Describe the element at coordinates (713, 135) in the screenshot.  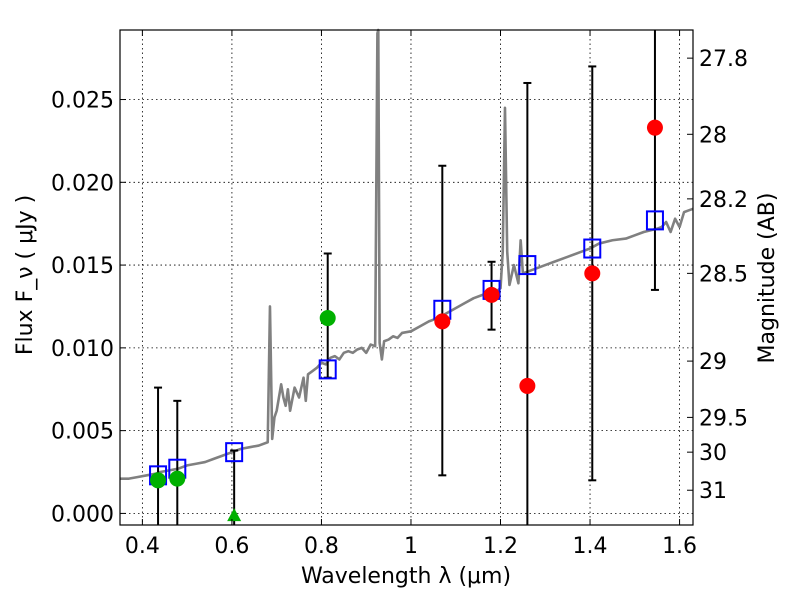
I see `y-right-tick-label: 28` at that location.